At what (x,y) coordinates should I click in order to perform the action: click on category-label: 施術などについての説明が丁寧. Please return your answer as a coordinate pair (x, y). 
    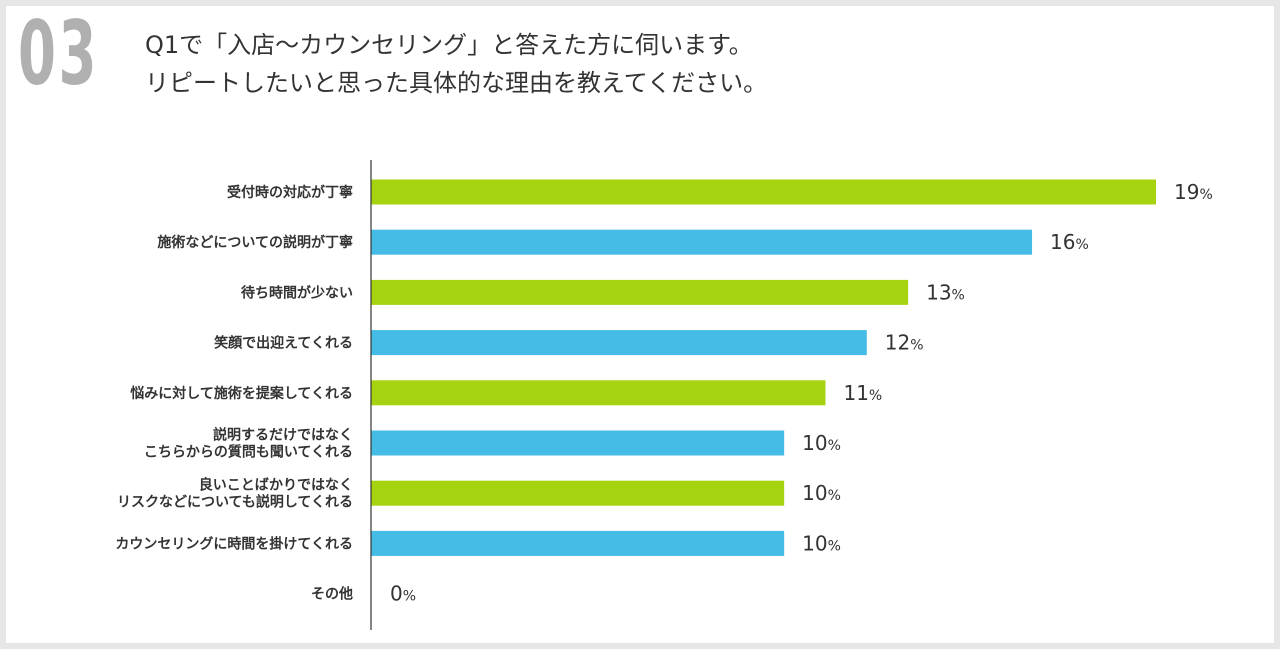
    Looking at the image, I should click on (255, 242).